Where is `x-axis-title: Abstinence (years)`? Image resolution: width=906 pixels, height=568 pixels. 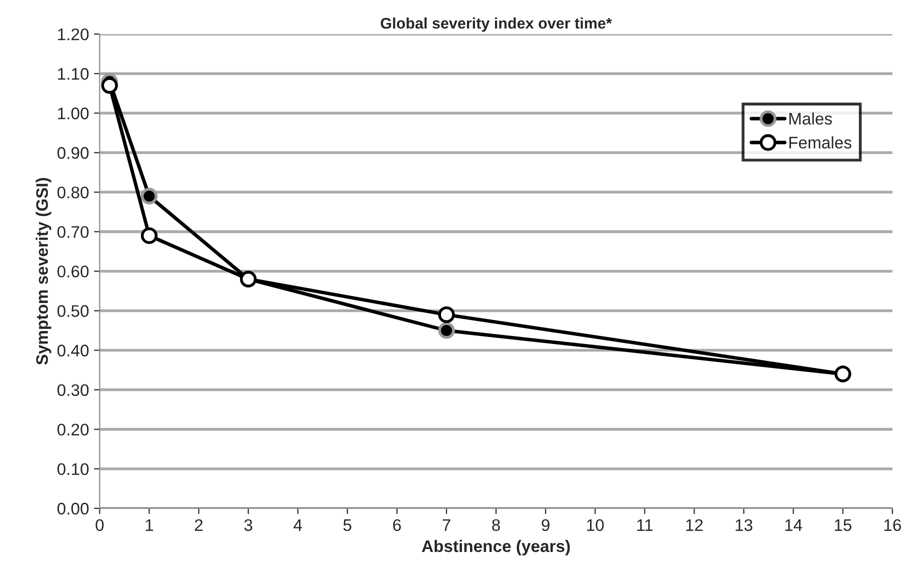 x-axis-title: Abstinence (years) is located at coordinates (496, 548).